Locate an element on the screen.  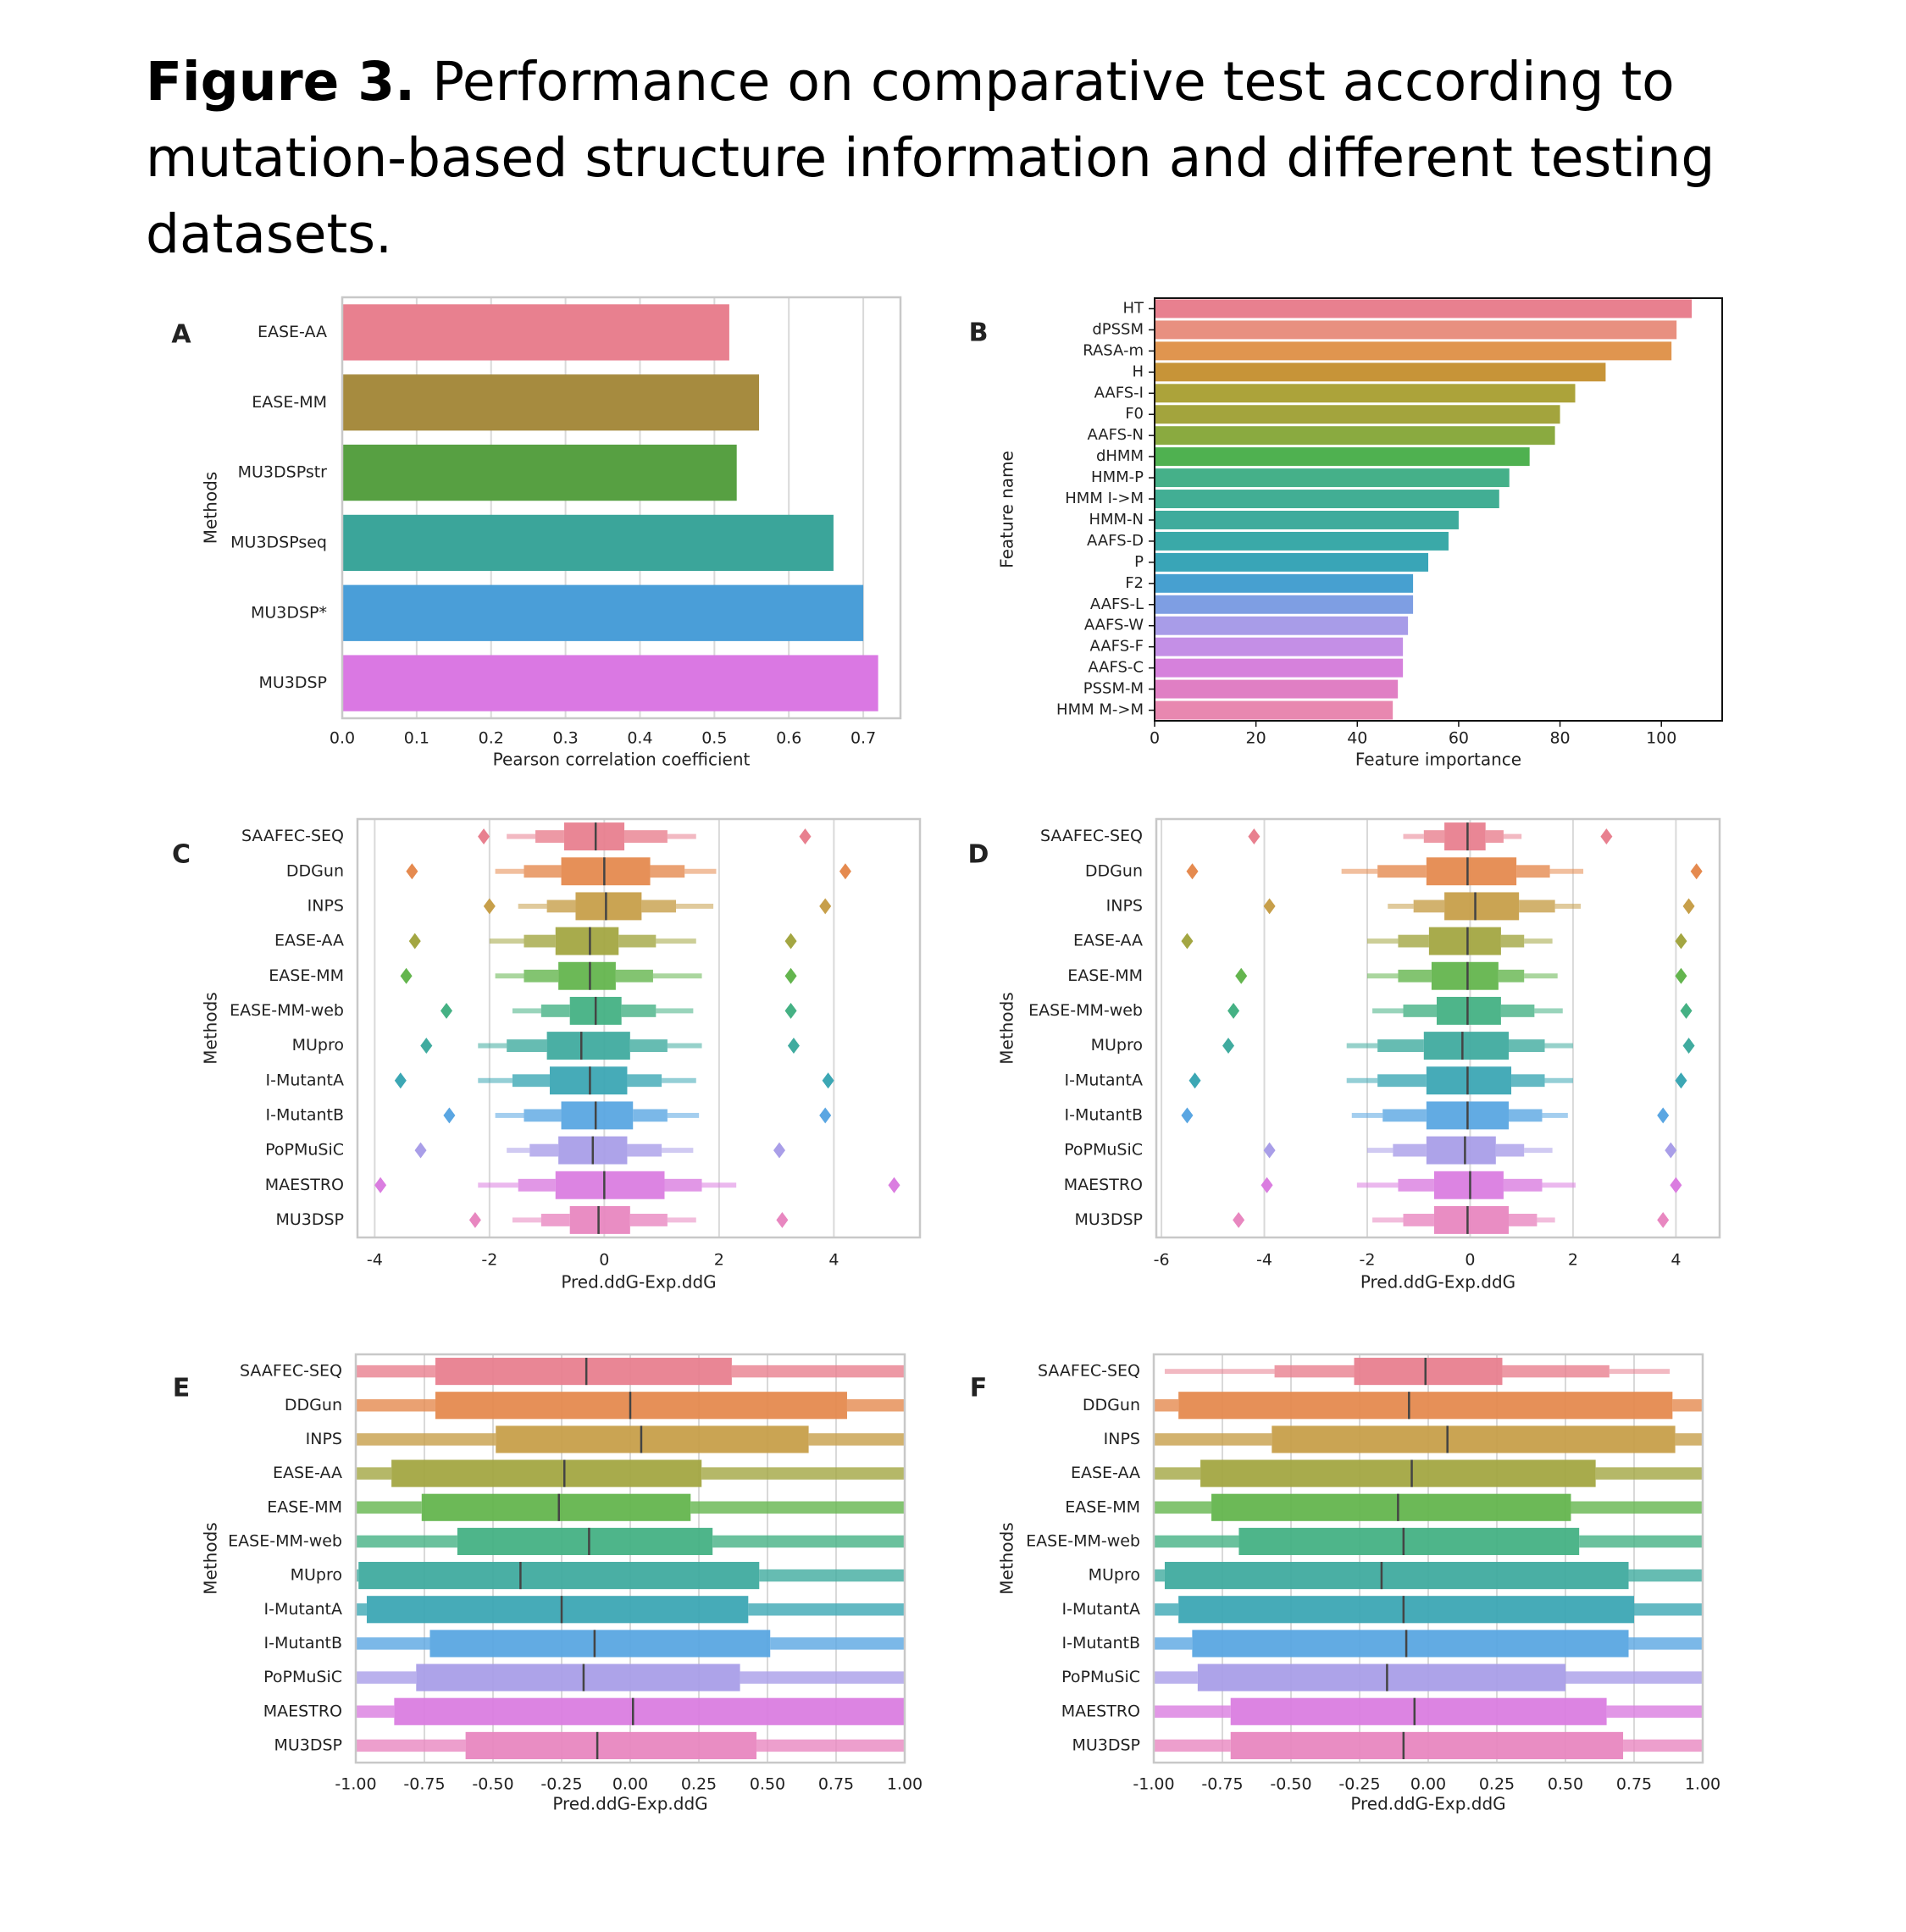
bar-dpssm is located at coordinates (1416, 330).